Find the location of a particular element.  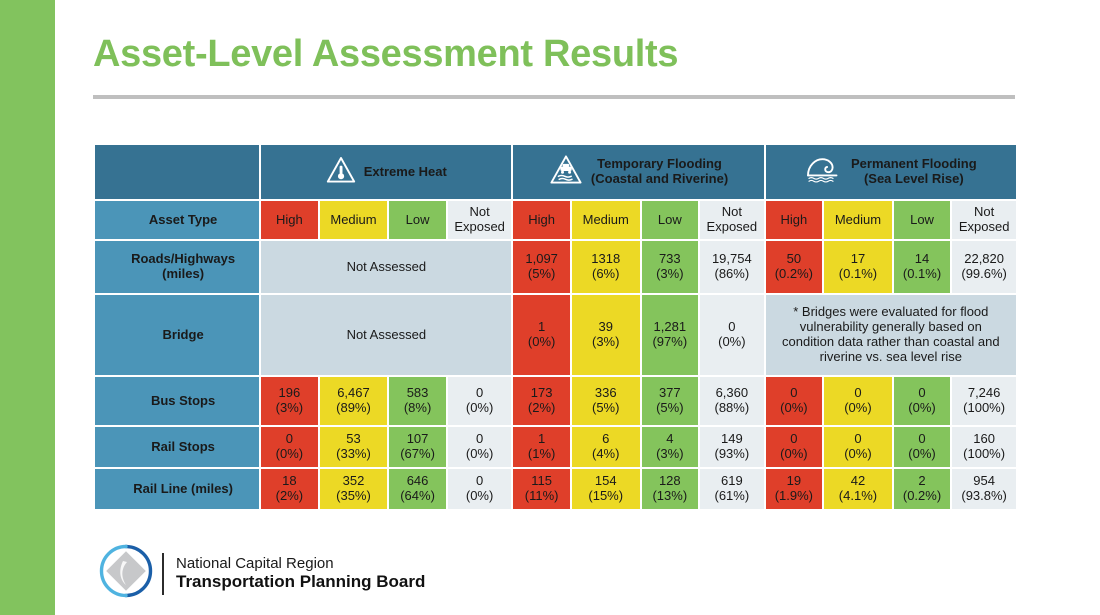

cell-percent: (15%) is located at coordinates (606, 495).